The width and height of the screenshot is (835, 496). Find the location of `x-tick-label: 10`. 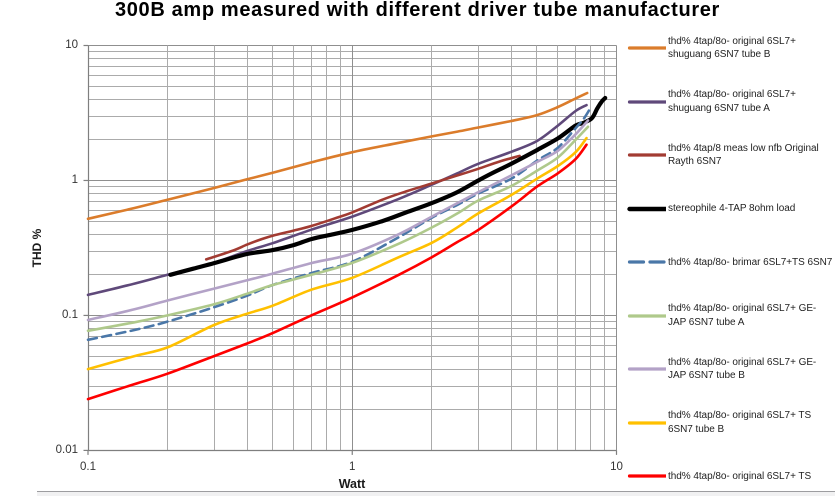

x-tick-label: 10 is located at coordinates (616, 467).